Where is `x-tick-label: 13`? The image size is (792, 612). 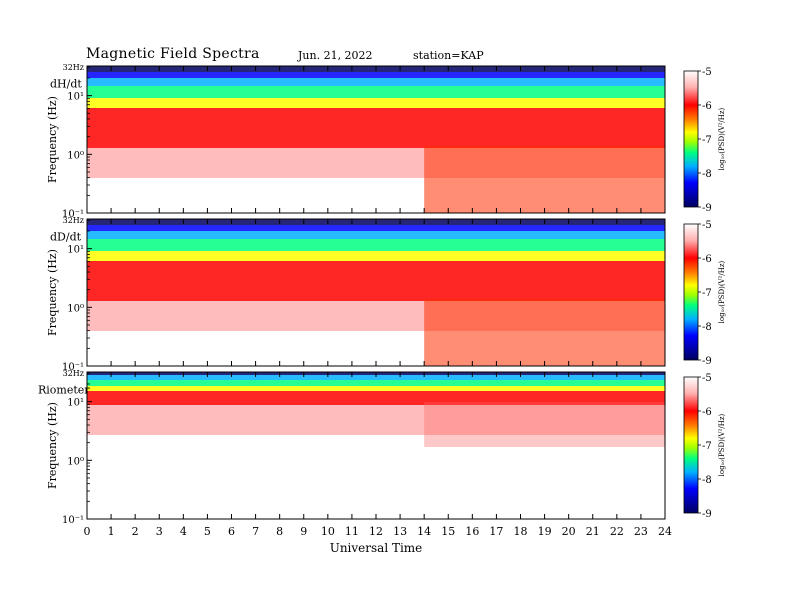 x-tick-label: 13 is located at coordinates (400, 531).